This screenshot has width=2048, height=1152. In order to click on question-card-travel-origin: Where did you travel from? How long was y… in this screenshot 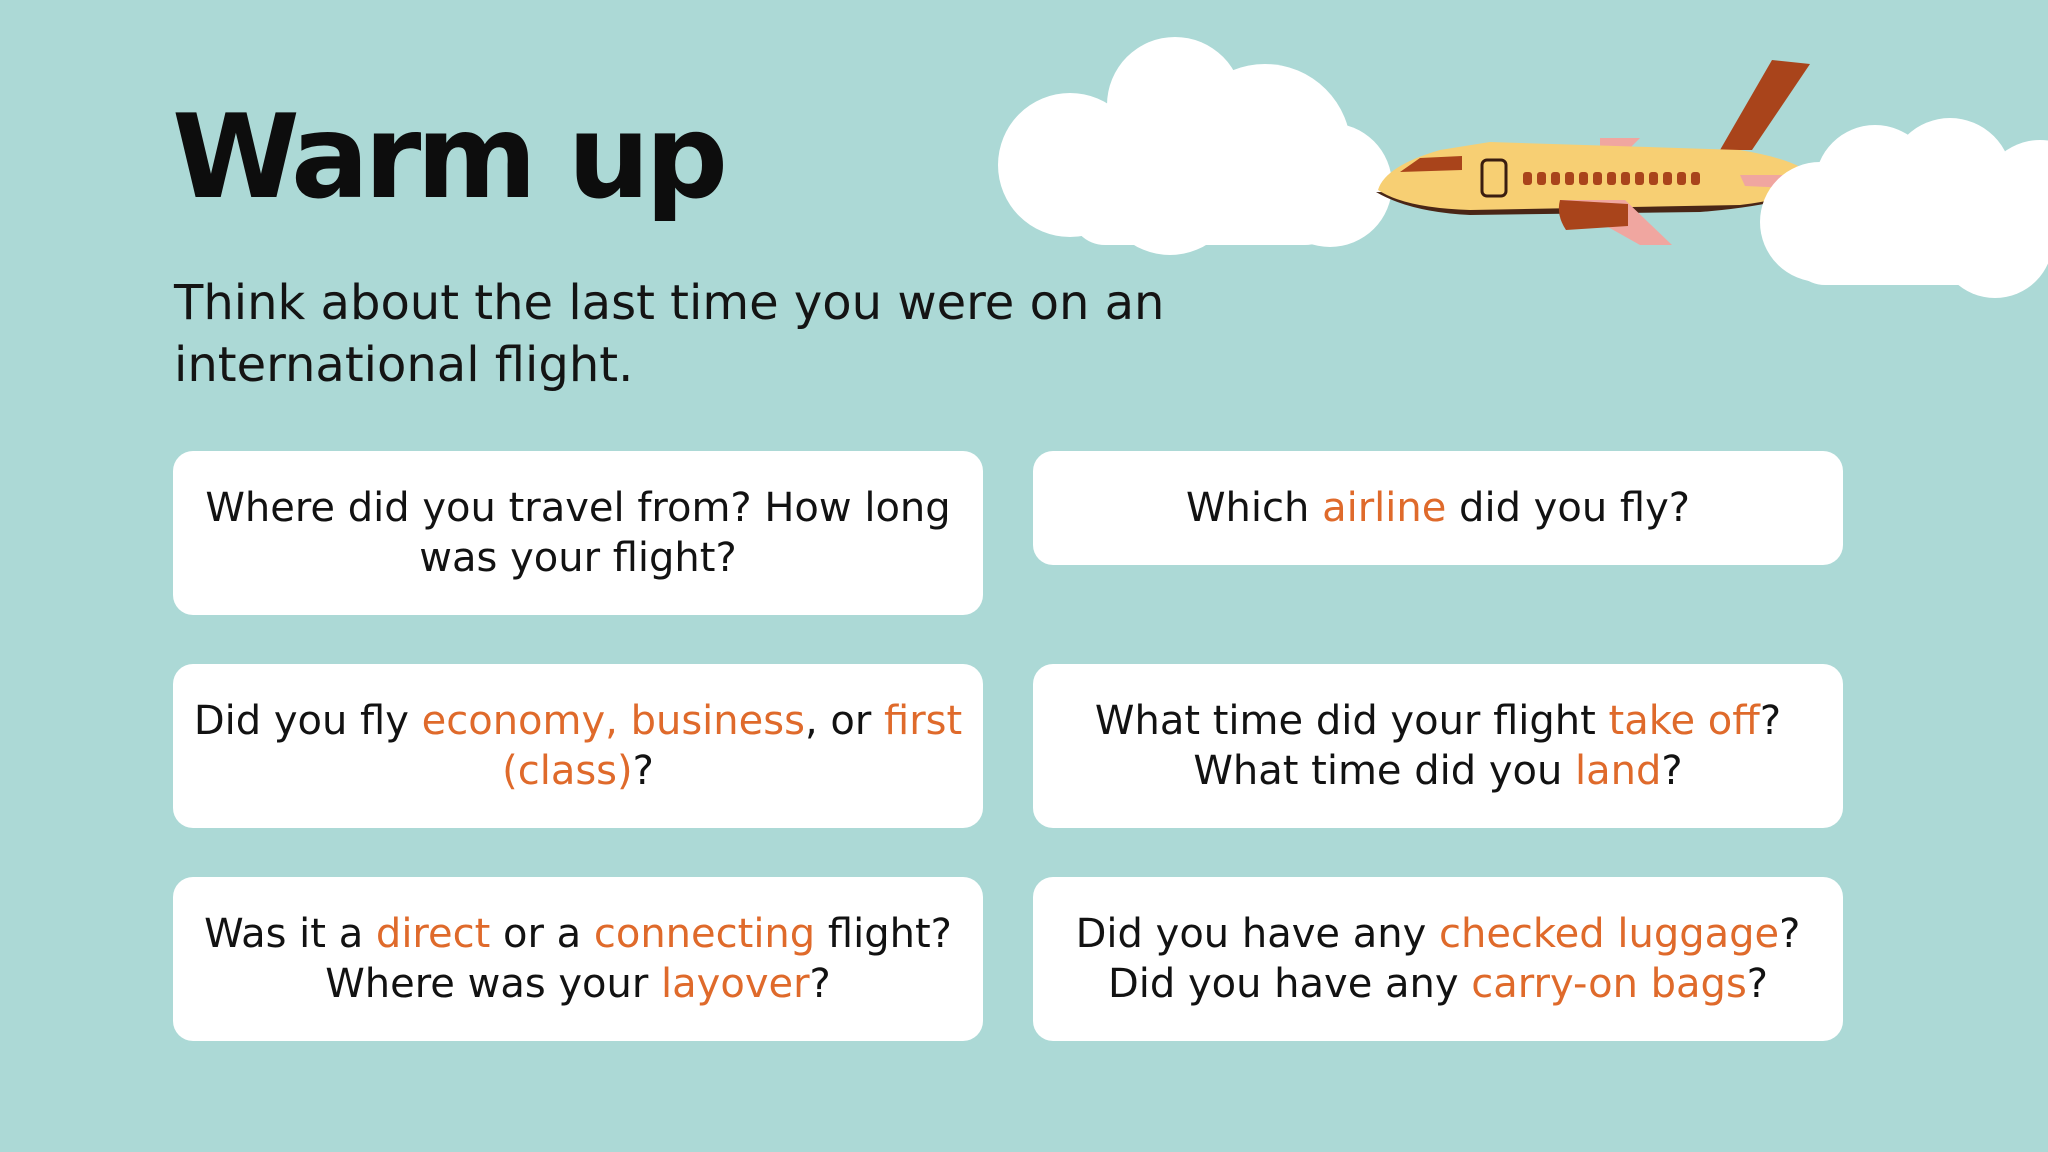, I will do `click(578, 533)`.